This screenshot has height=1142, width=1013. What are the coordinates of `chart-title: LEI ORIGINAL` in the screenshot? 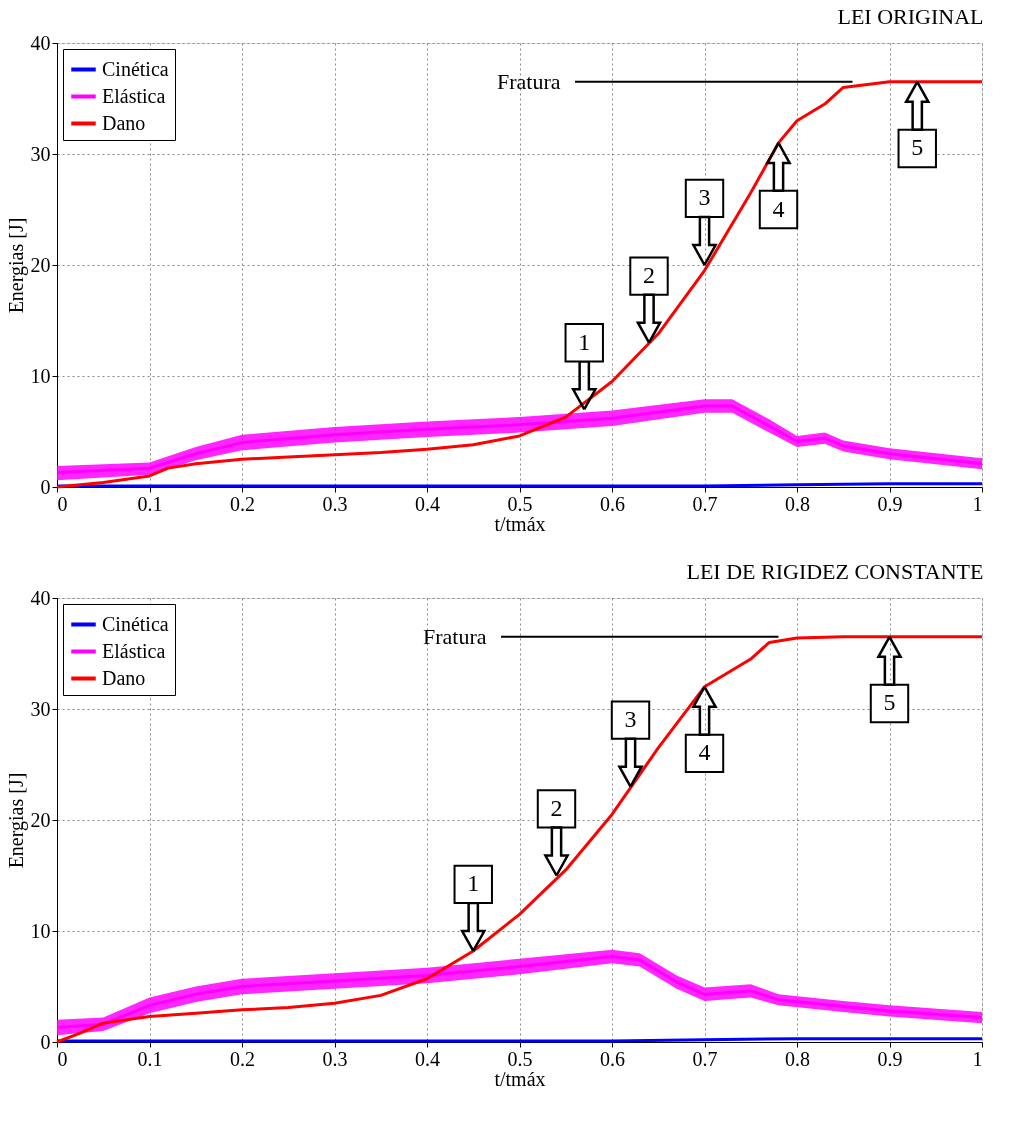 It's located at (910, 16).